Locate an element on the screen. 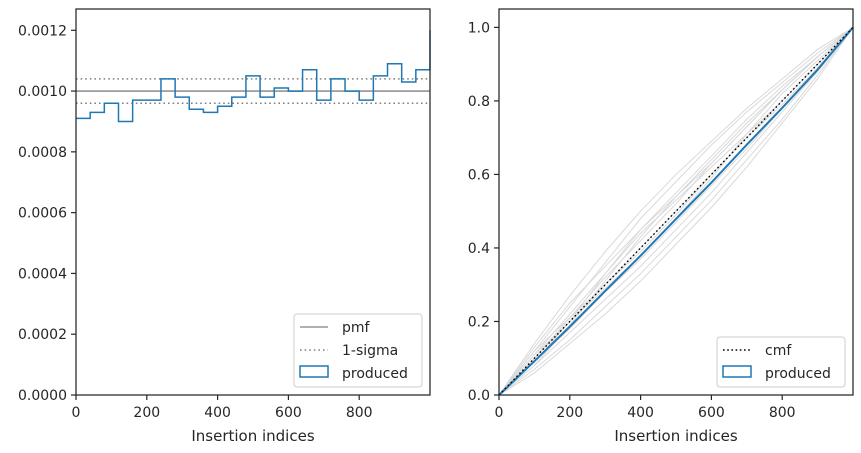  y-tick-label: 0.0 is located at coordinates (479, 396).